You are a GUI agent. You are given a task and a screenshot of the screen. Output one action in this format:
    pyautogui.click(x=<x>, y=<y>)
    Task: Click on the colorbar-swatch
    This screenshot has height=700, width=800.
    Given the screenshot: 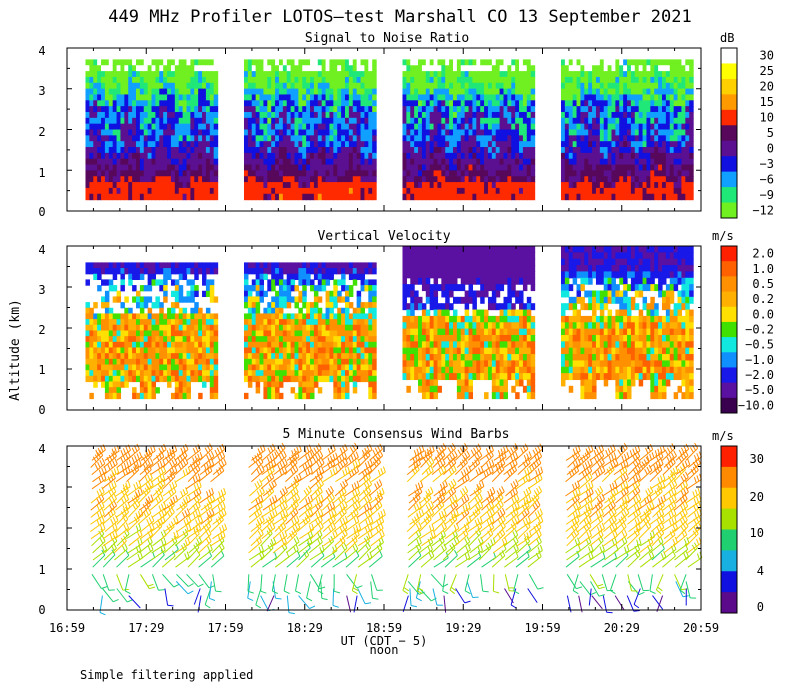 What is the action you would take?
    pyautogui.click(x=729, y=133)
    